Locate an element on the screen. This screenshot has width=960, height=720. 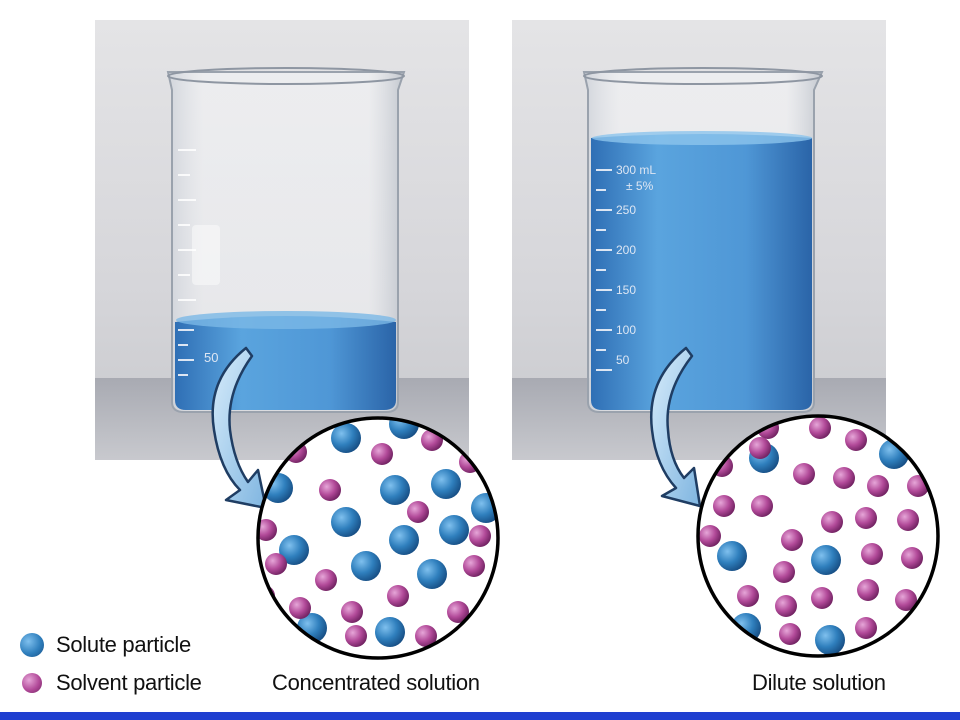
dilute-marking-300: 300 mL is located at coordinates (636, 170).